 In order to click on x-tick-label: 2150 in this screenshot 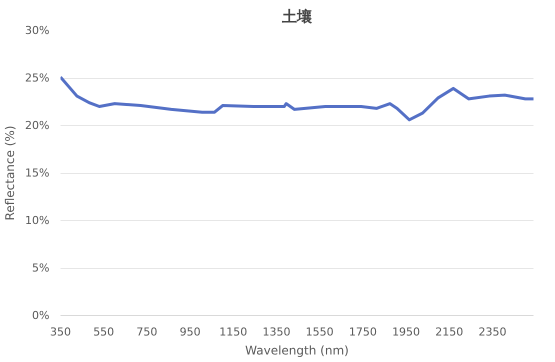, I will do `click(449, 332)`.